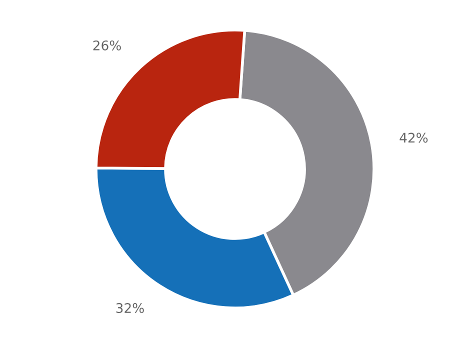 This screenshot has height=340, width=470. Describe the element at coordinates (107, 45) in the screenshot. I see `data-label: 26%` at that location.